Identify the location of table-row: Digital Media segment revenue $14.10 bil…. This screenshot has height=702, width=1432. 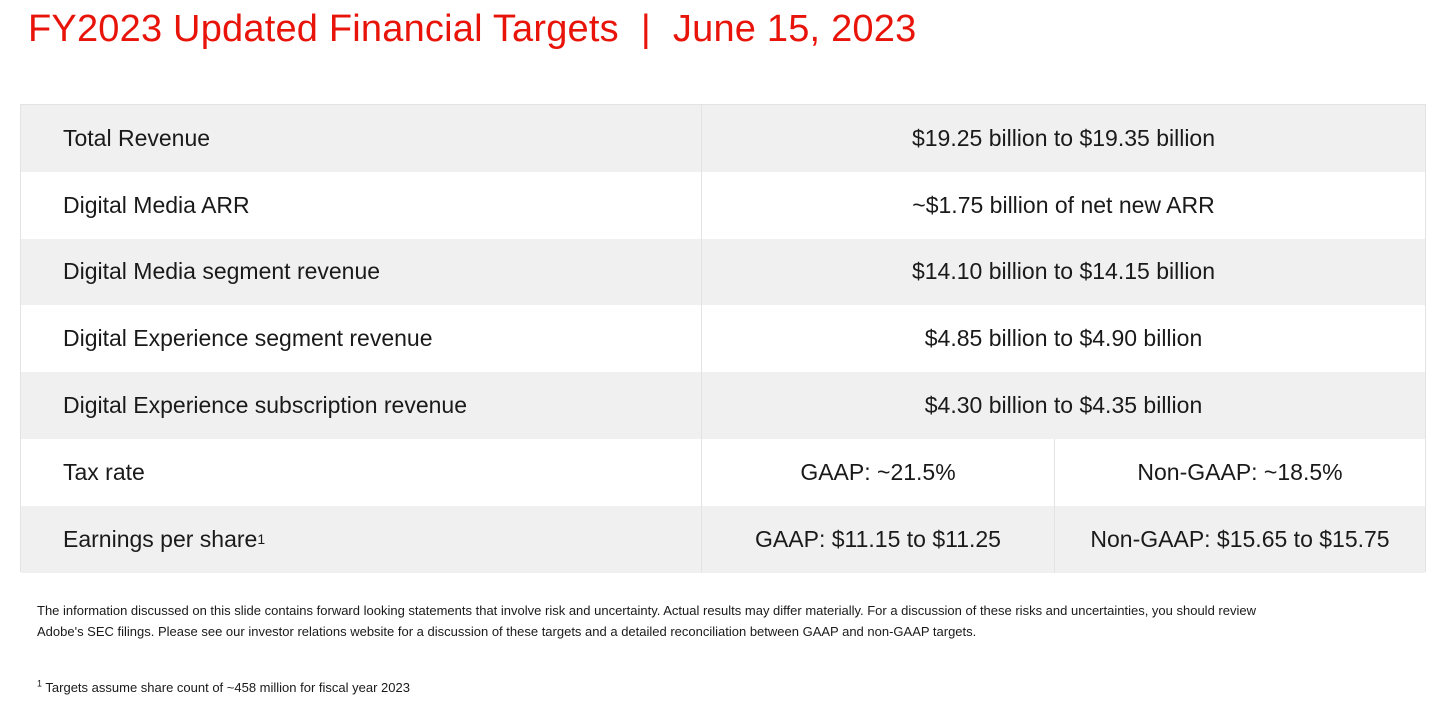
(723, 272).